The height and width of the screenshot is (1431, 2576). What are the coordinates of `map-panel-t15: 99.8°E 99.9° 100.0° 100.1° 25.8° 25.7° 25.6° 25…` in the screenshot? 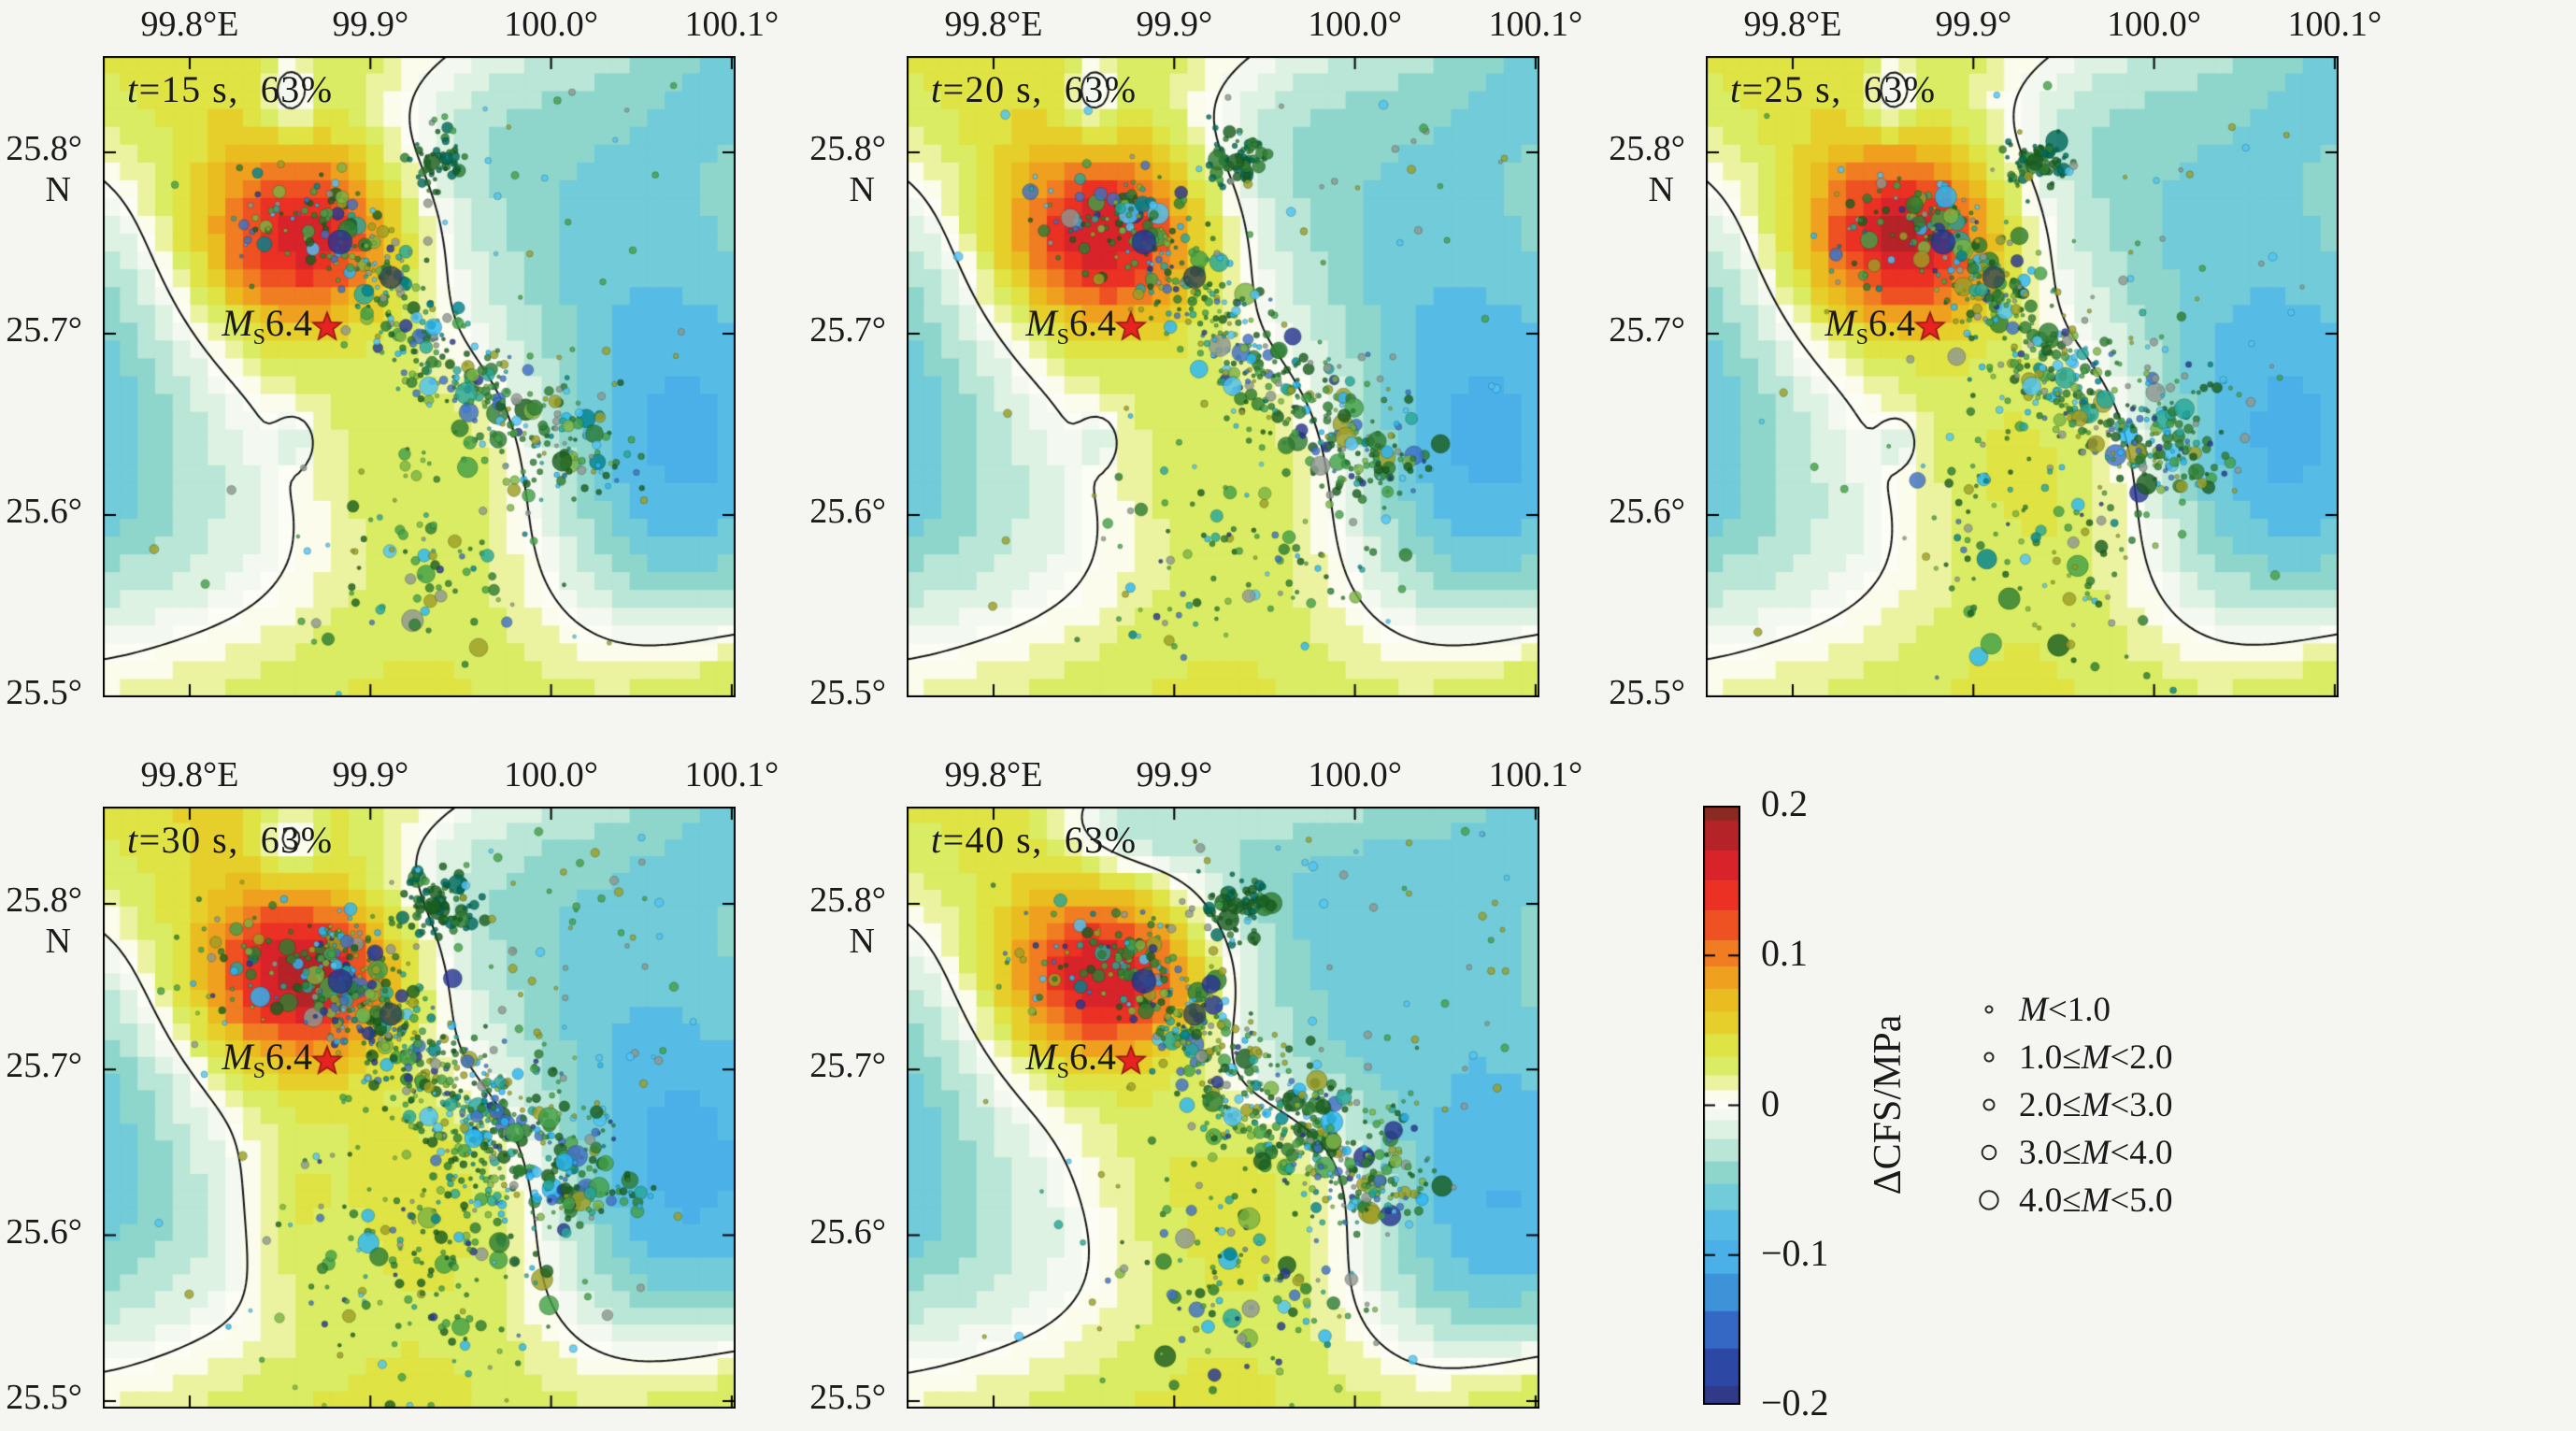 It's located at (392, 358).